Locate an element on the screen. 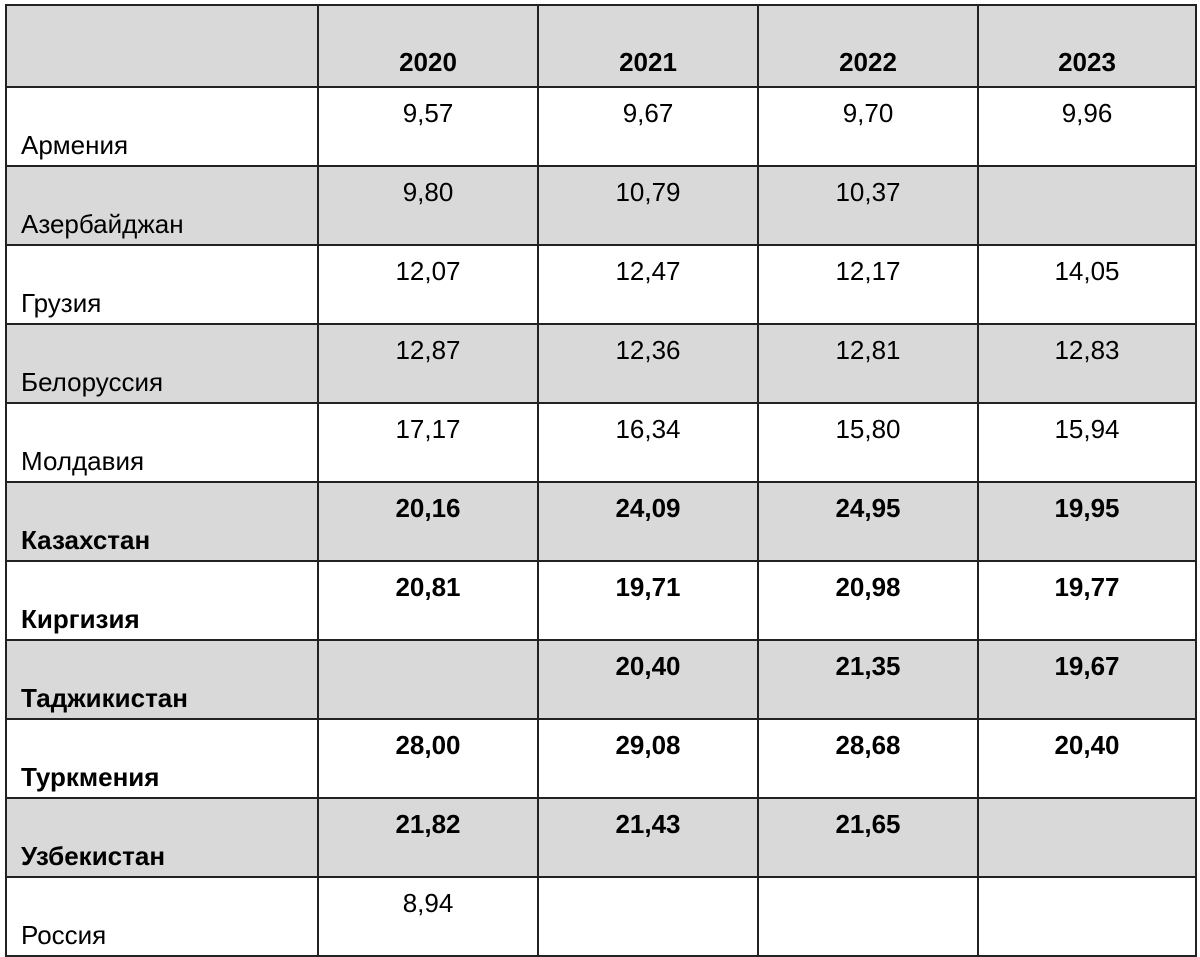 The width and height of the screenshot is (1200, 957). value-cell: 21,43 is located at coordinates (648, 837).